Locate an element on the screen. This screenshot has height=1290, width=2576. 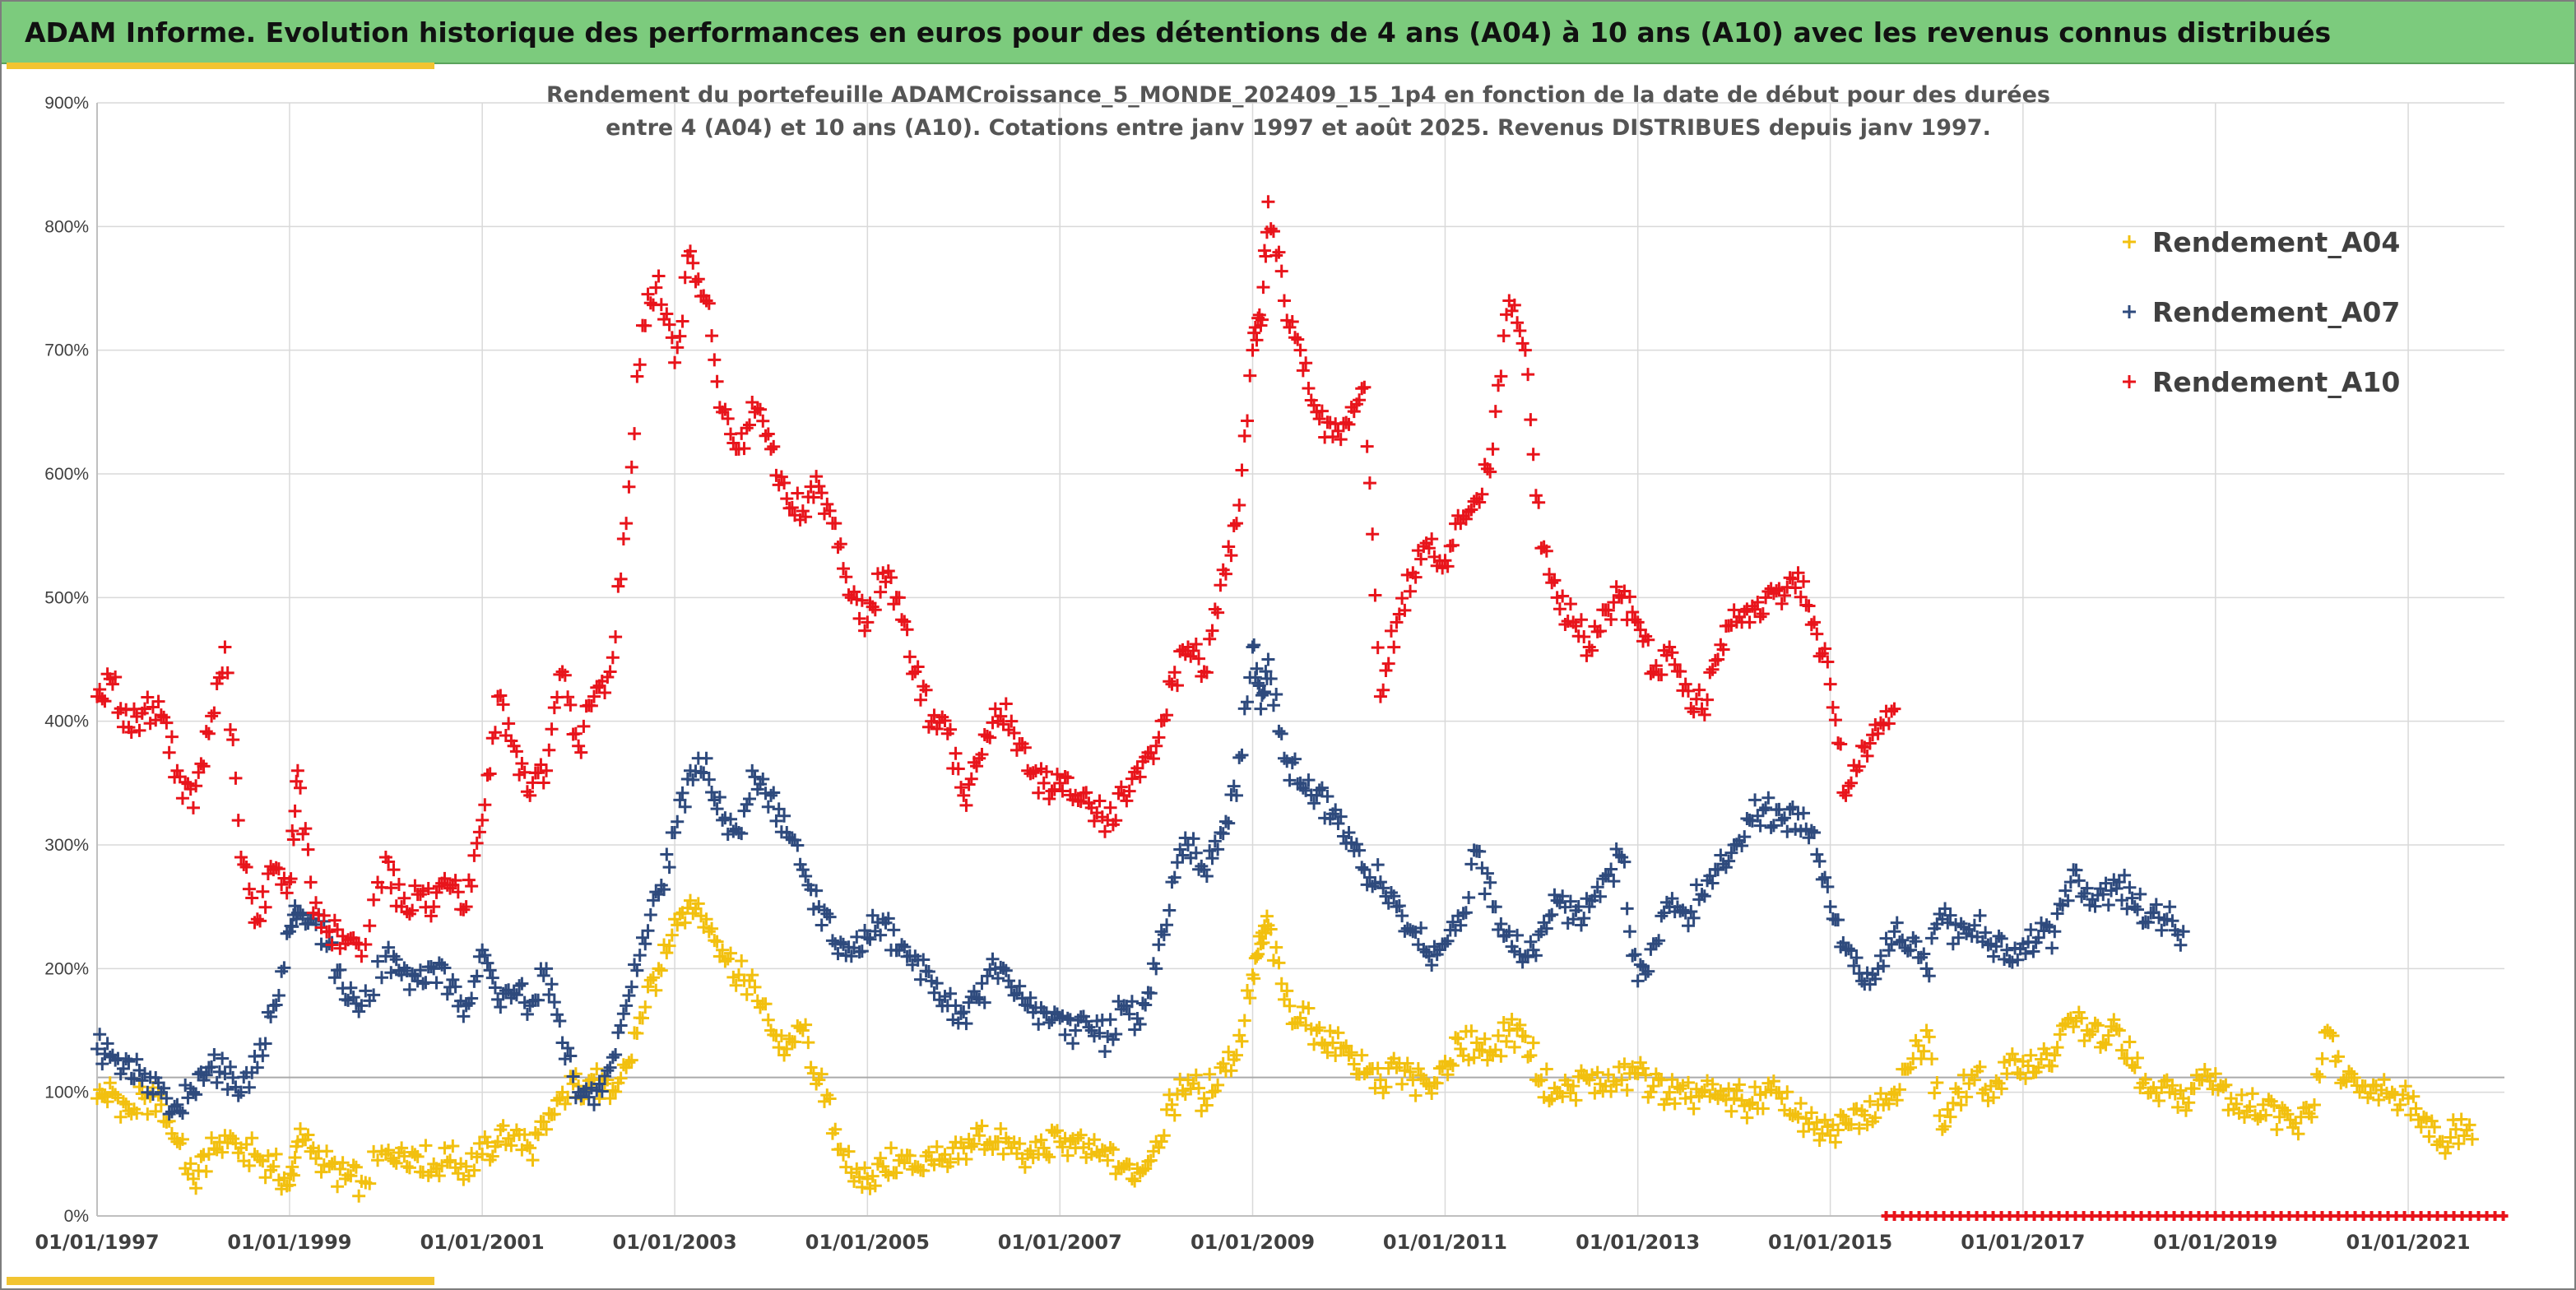
legend-label-rendement-a10: Rendement_A10 is located at coordinates (2276, 382).